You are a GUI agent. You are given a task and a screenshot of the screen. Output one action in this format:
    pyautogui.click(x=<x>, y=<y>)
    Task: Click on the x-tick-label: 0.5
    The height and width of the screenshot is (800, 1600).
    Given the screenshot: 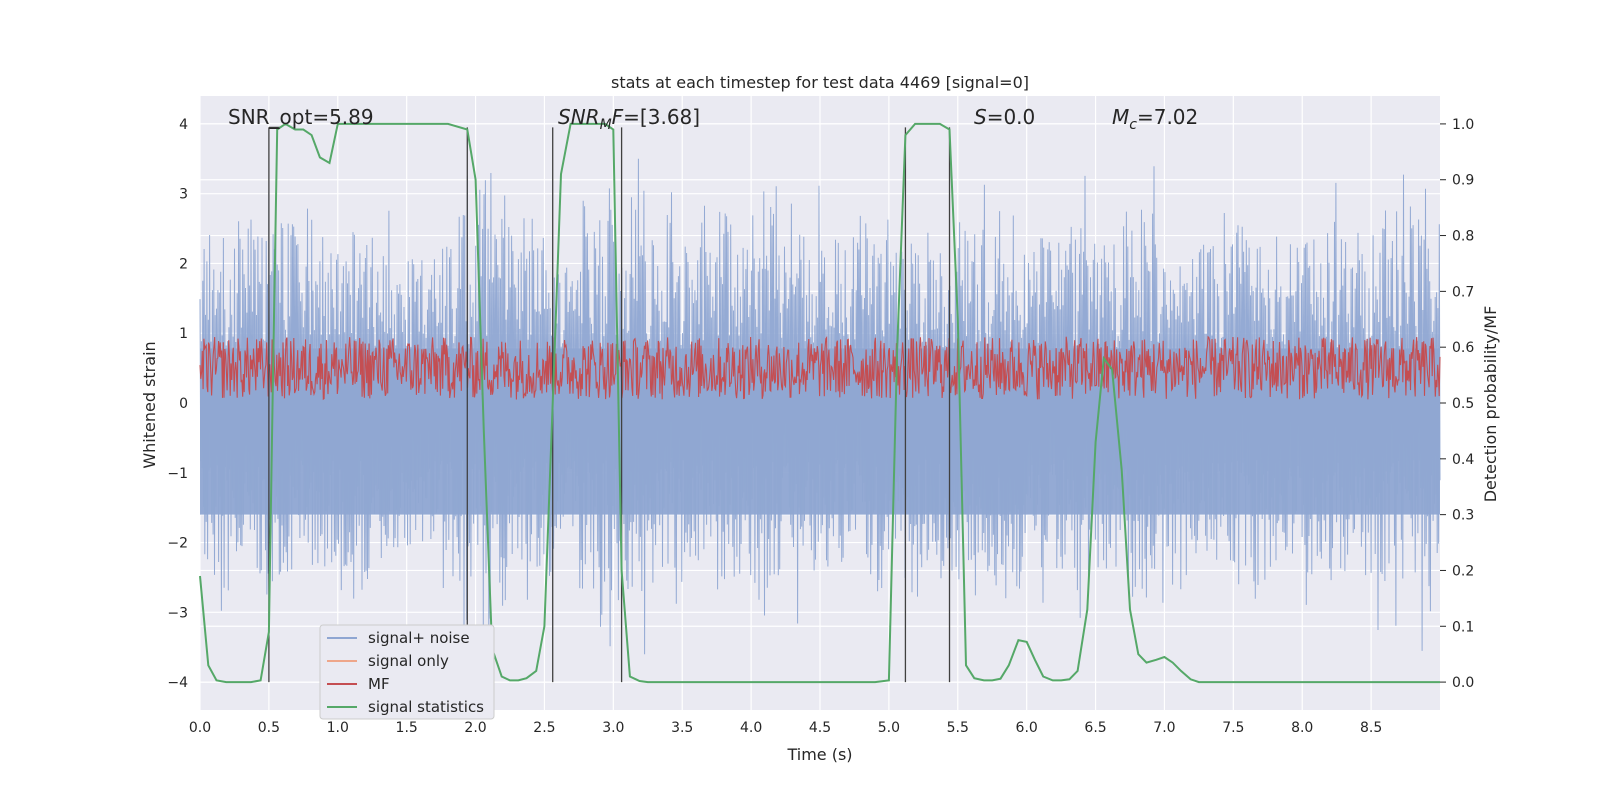 What is the action you would take?
    pyautogui.click(x=269, y=728)
    